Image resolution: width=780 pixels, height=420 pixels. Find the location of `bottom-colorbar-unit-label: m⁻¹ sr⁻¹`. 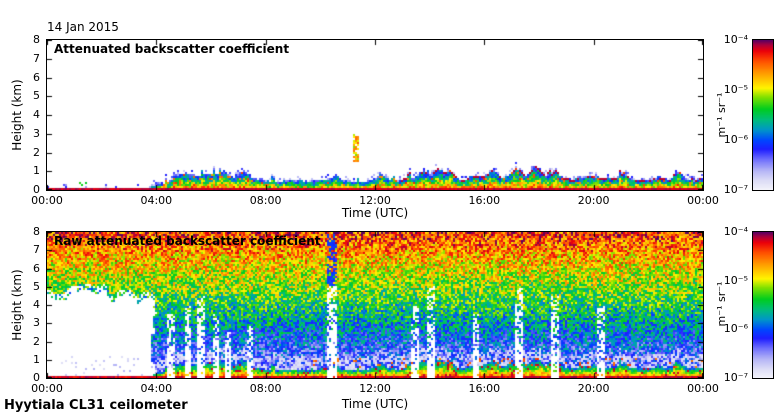

bottom-colorbar-unit-label: m⁻¹ sr⁻¹ is located at coordinates (721, 304).